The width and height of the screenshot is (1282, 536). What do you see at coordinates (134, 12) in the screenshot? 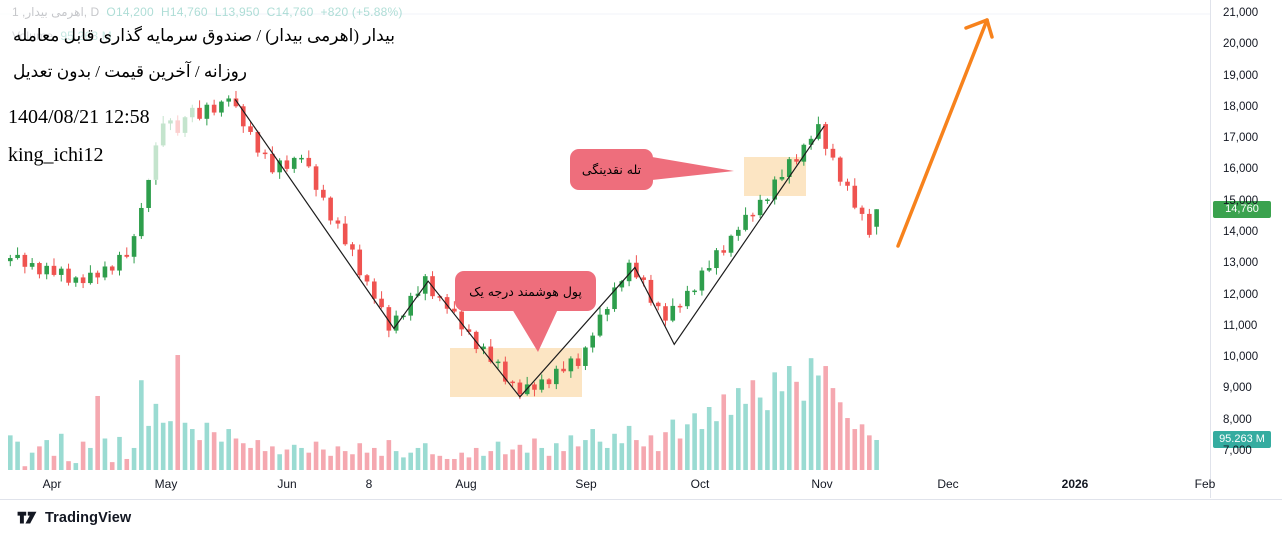
I see `legend-open-value: 14,200` at bounding box center [134, 12].